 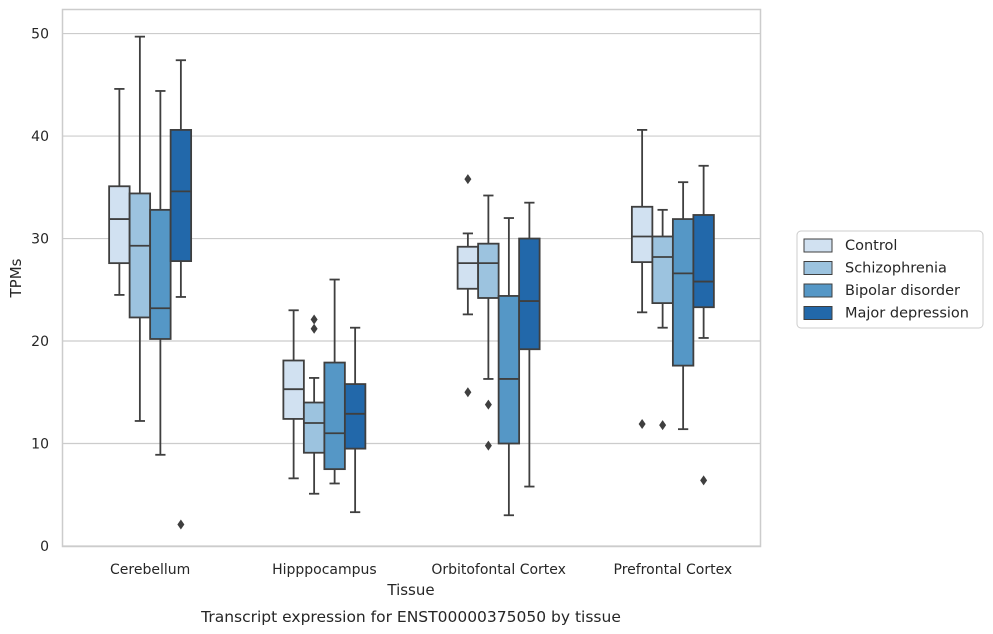 I want to click on x-axis-label: Tissue, so click(x=410, y=590).